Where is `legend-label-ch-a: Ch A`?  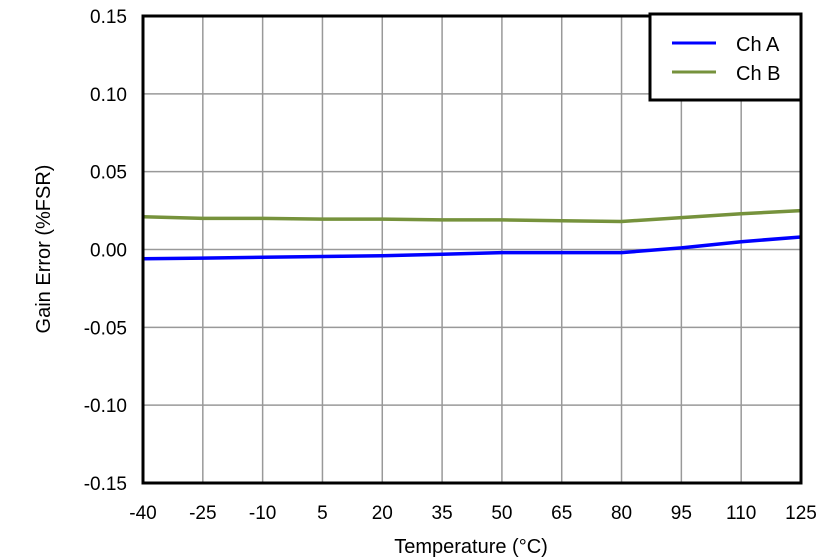
legend-label-ch-a: Ch A is located at coordinates (758, 45).